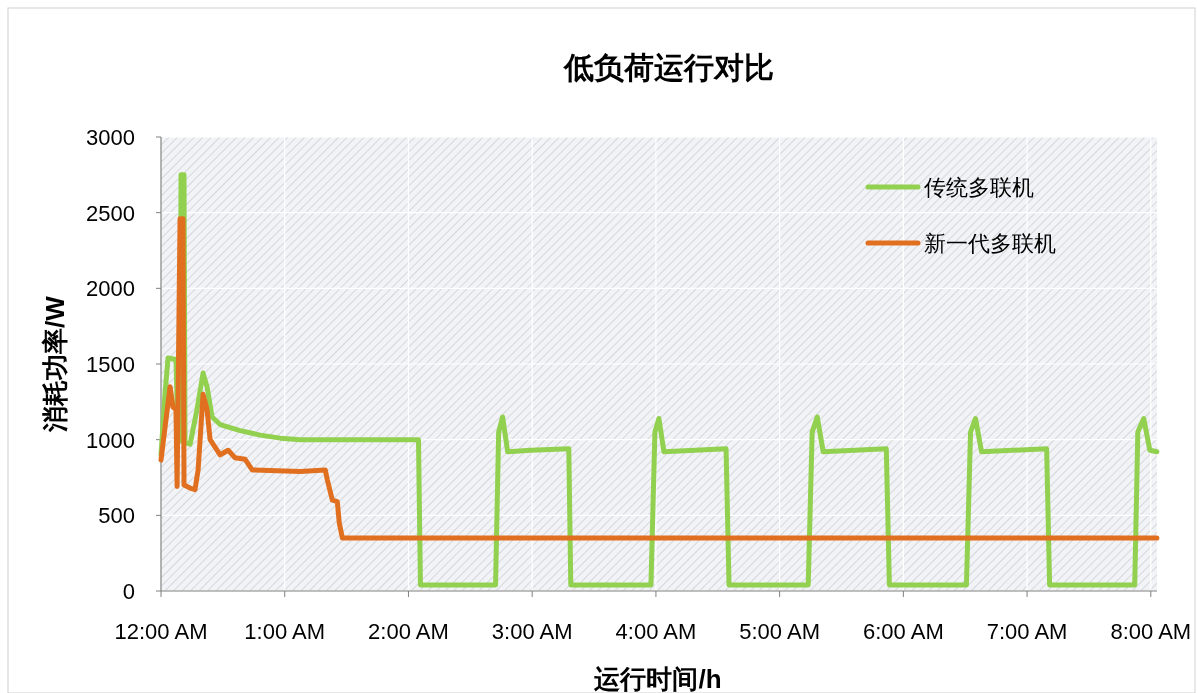 Image resolution: width=1197 pixels, height=693 pixels. I want to click on x-tick-label: 4:00 AM, so click(656, 631).